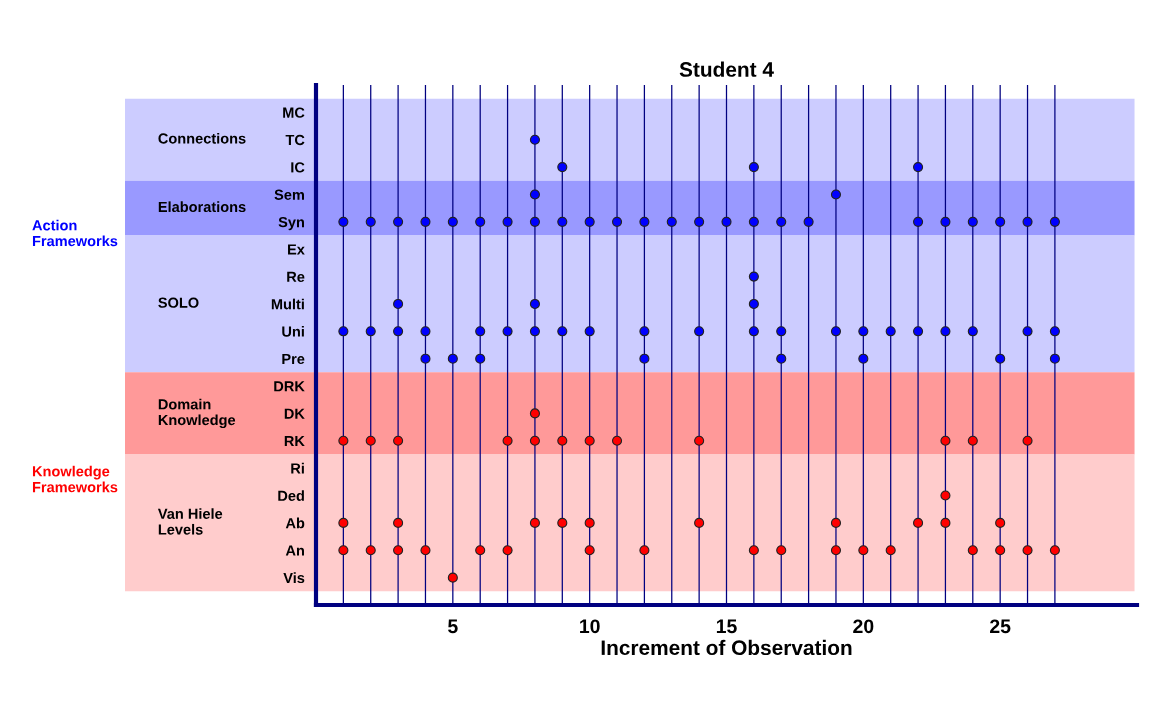 Image resolution: width=1173 pixels, height=704 pixels. What do you see at coordinates (291, 223) in the screenshot?
I see `y-tick-label: Syn` at bounding box center [291, 223].